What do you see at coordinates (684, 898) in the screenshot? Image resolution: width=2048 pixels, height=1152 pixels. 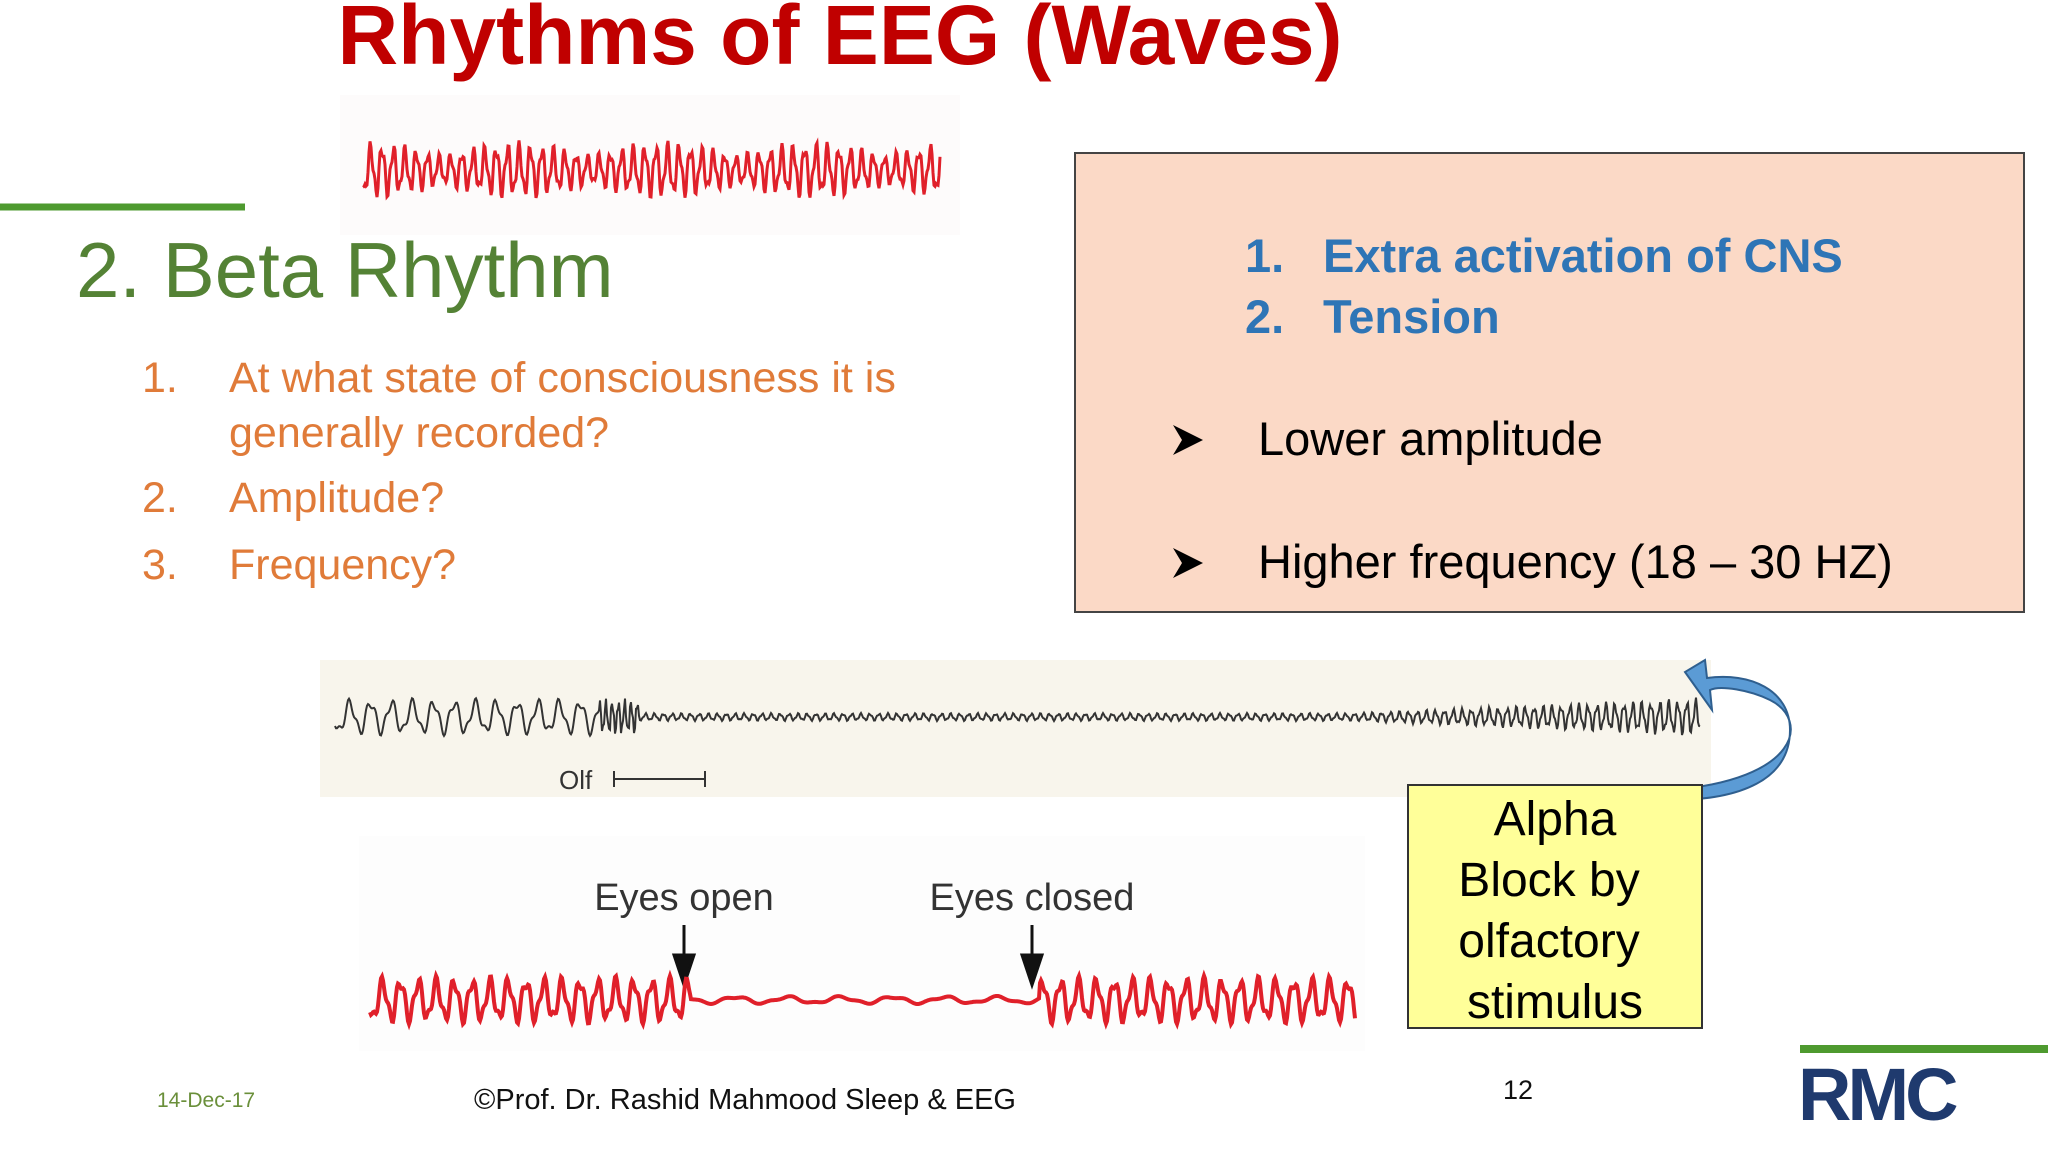 I see `eeg-label: Eyes open` at bounding box center [684, 898].